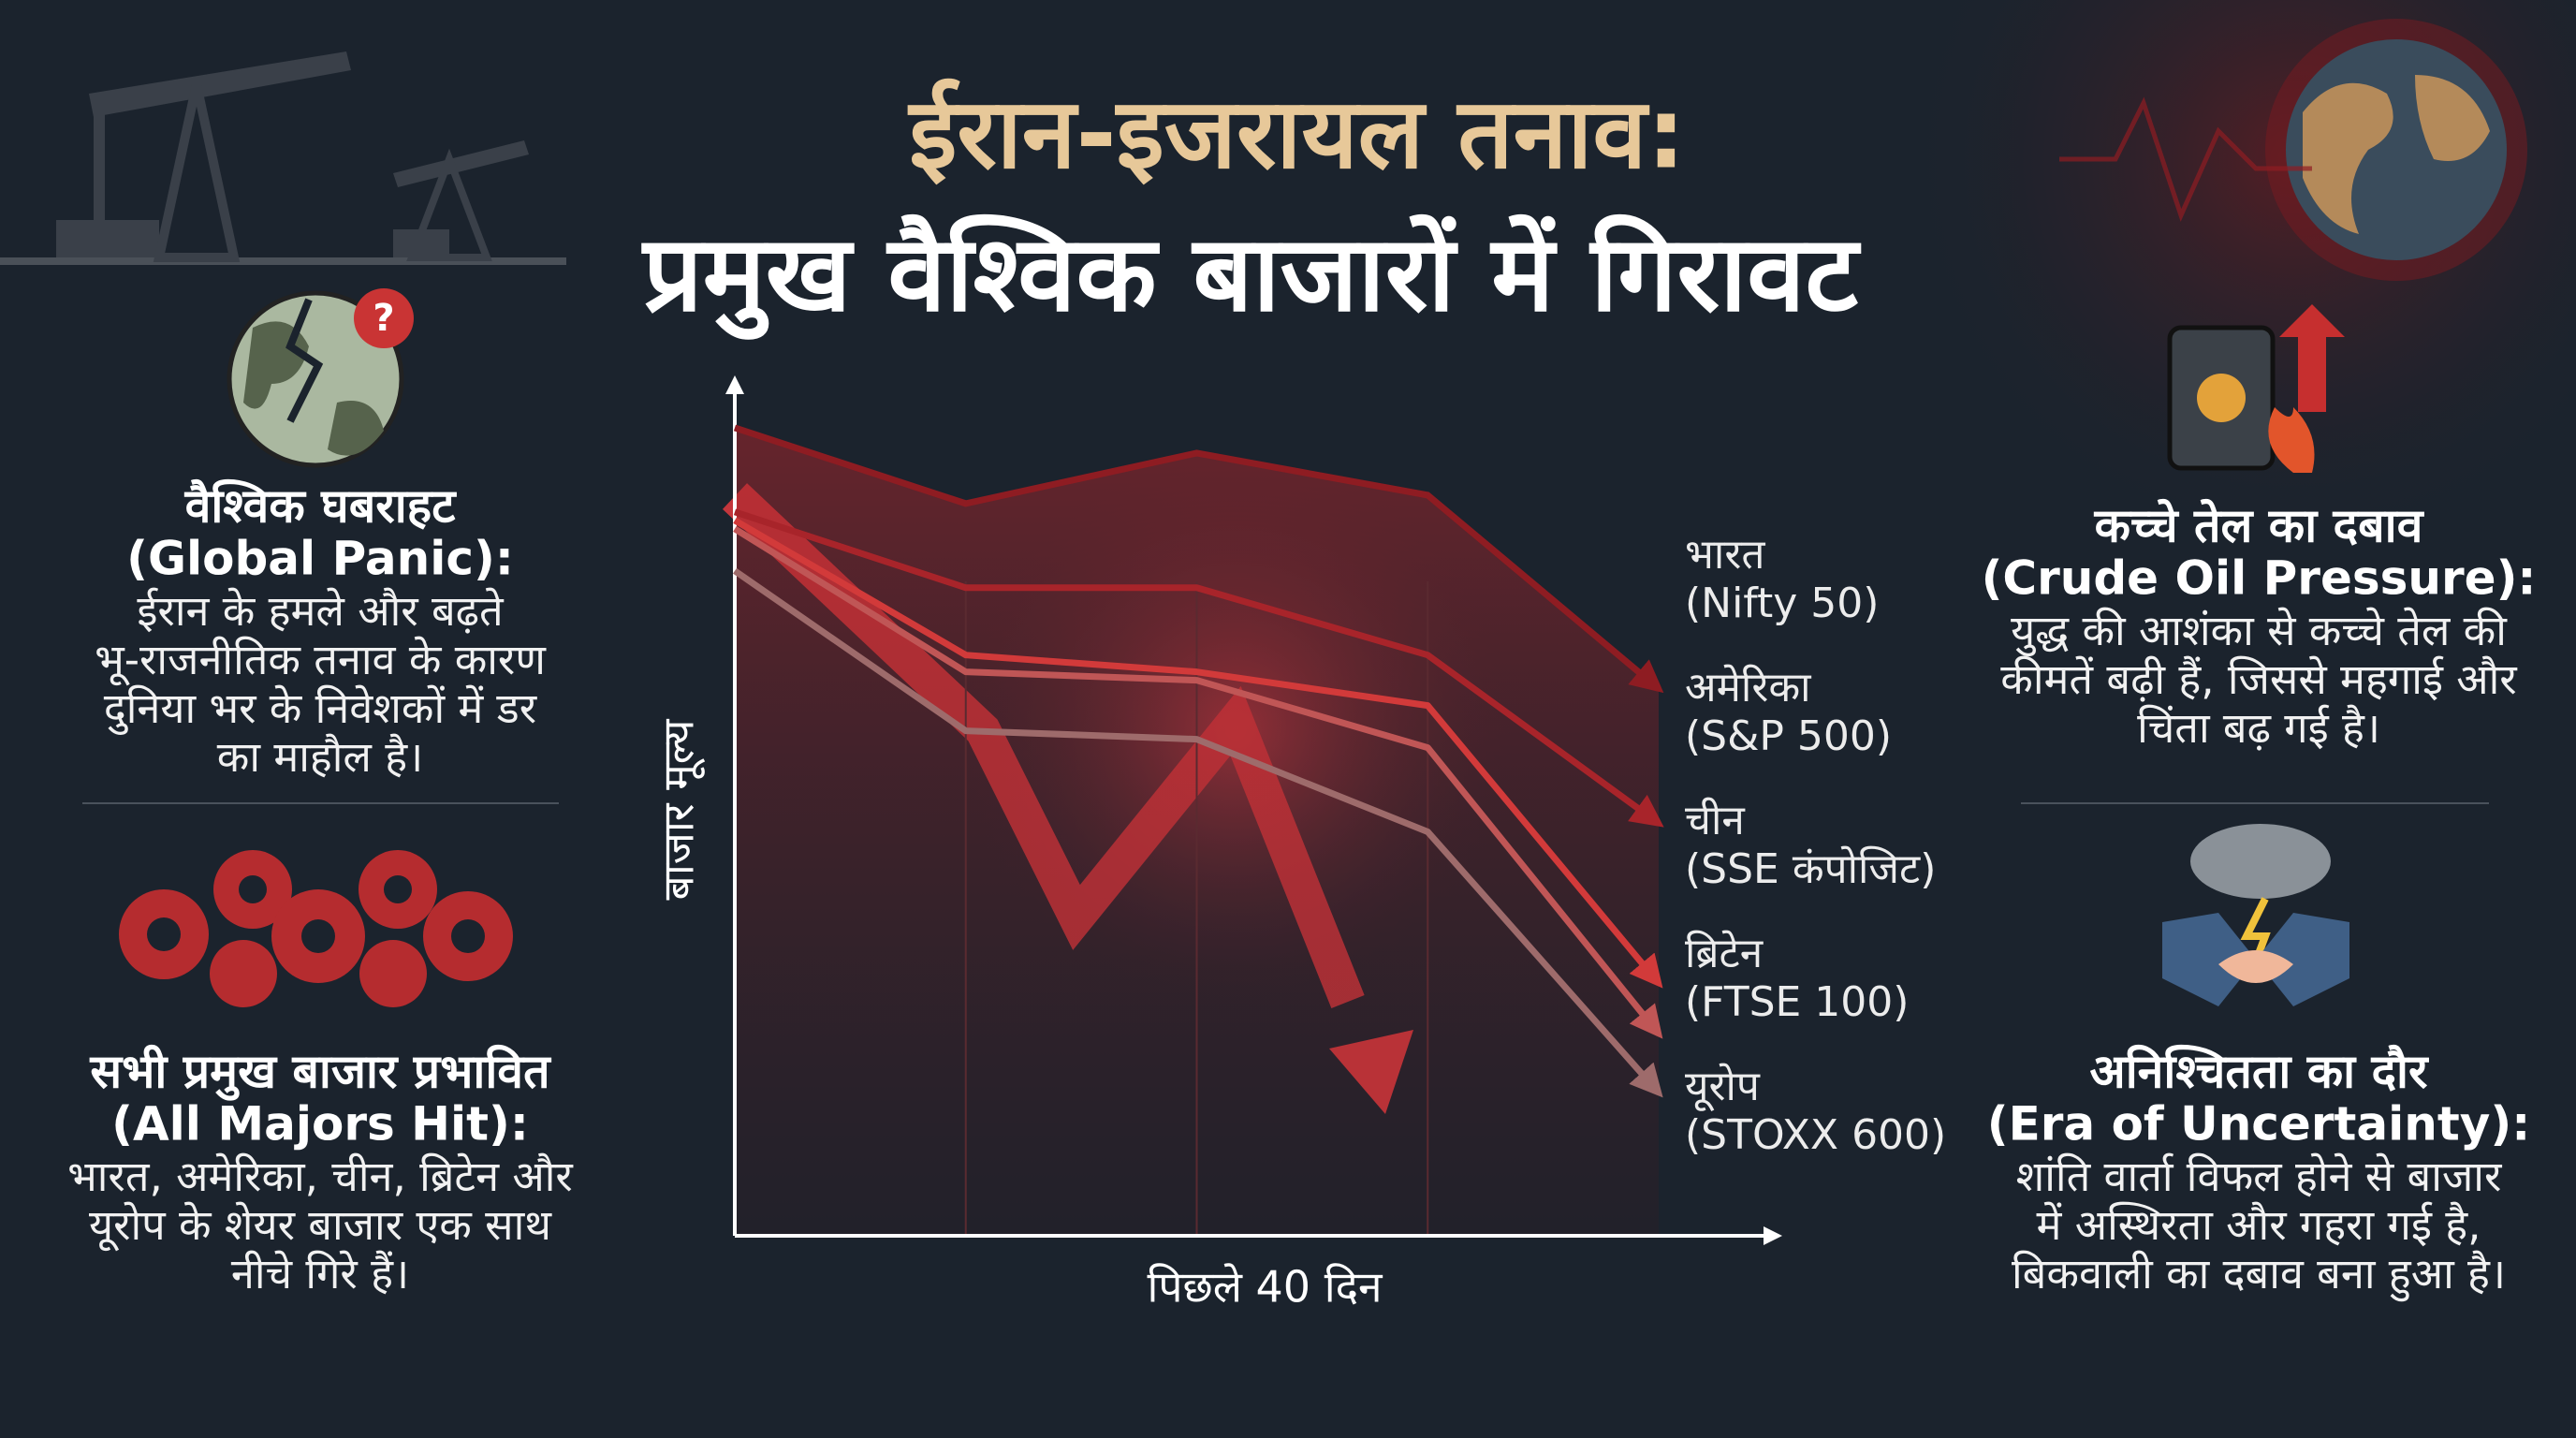  I want to click on handshake-icon, so click(2255, 915).